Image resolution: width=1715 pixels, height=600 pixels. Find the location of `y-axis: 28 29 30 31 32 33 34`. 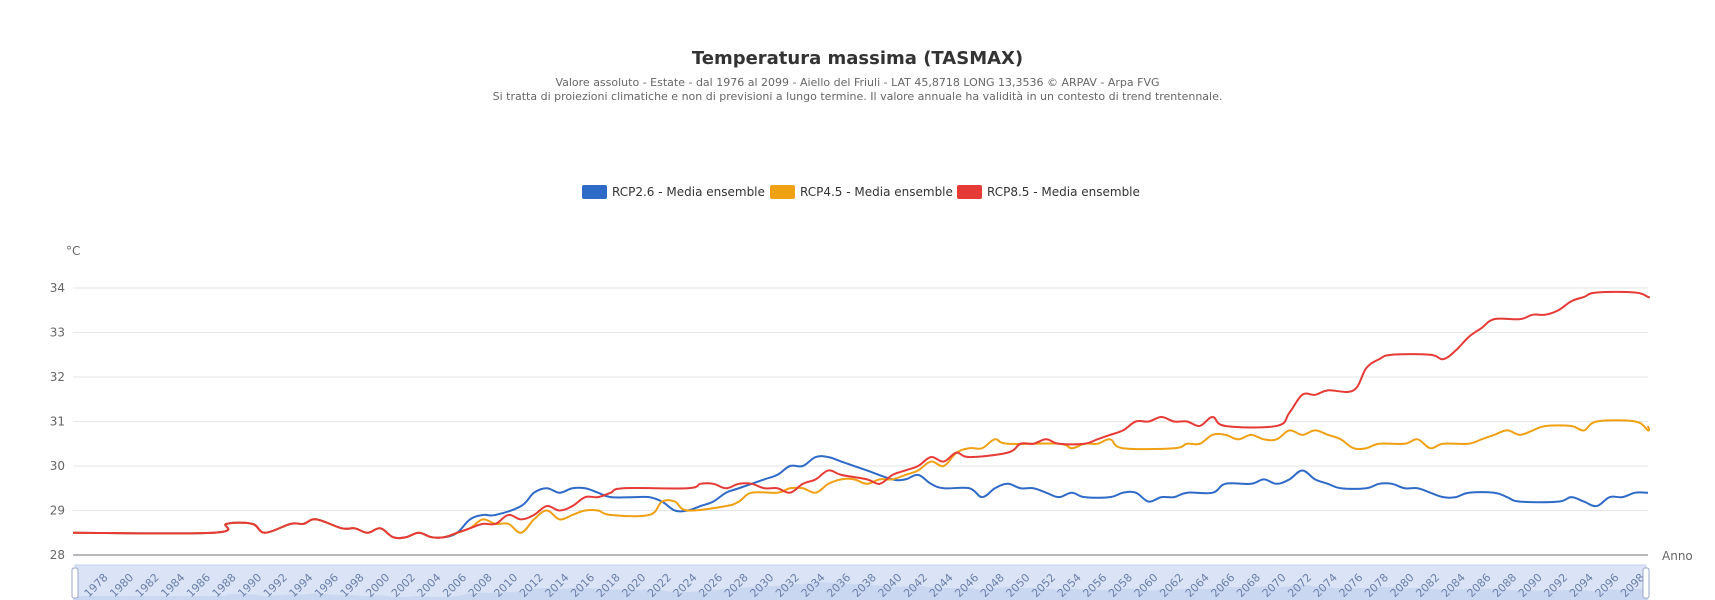

y-axis: 28 29 30 31 32 33 34 is located at coordinates (57, 421).